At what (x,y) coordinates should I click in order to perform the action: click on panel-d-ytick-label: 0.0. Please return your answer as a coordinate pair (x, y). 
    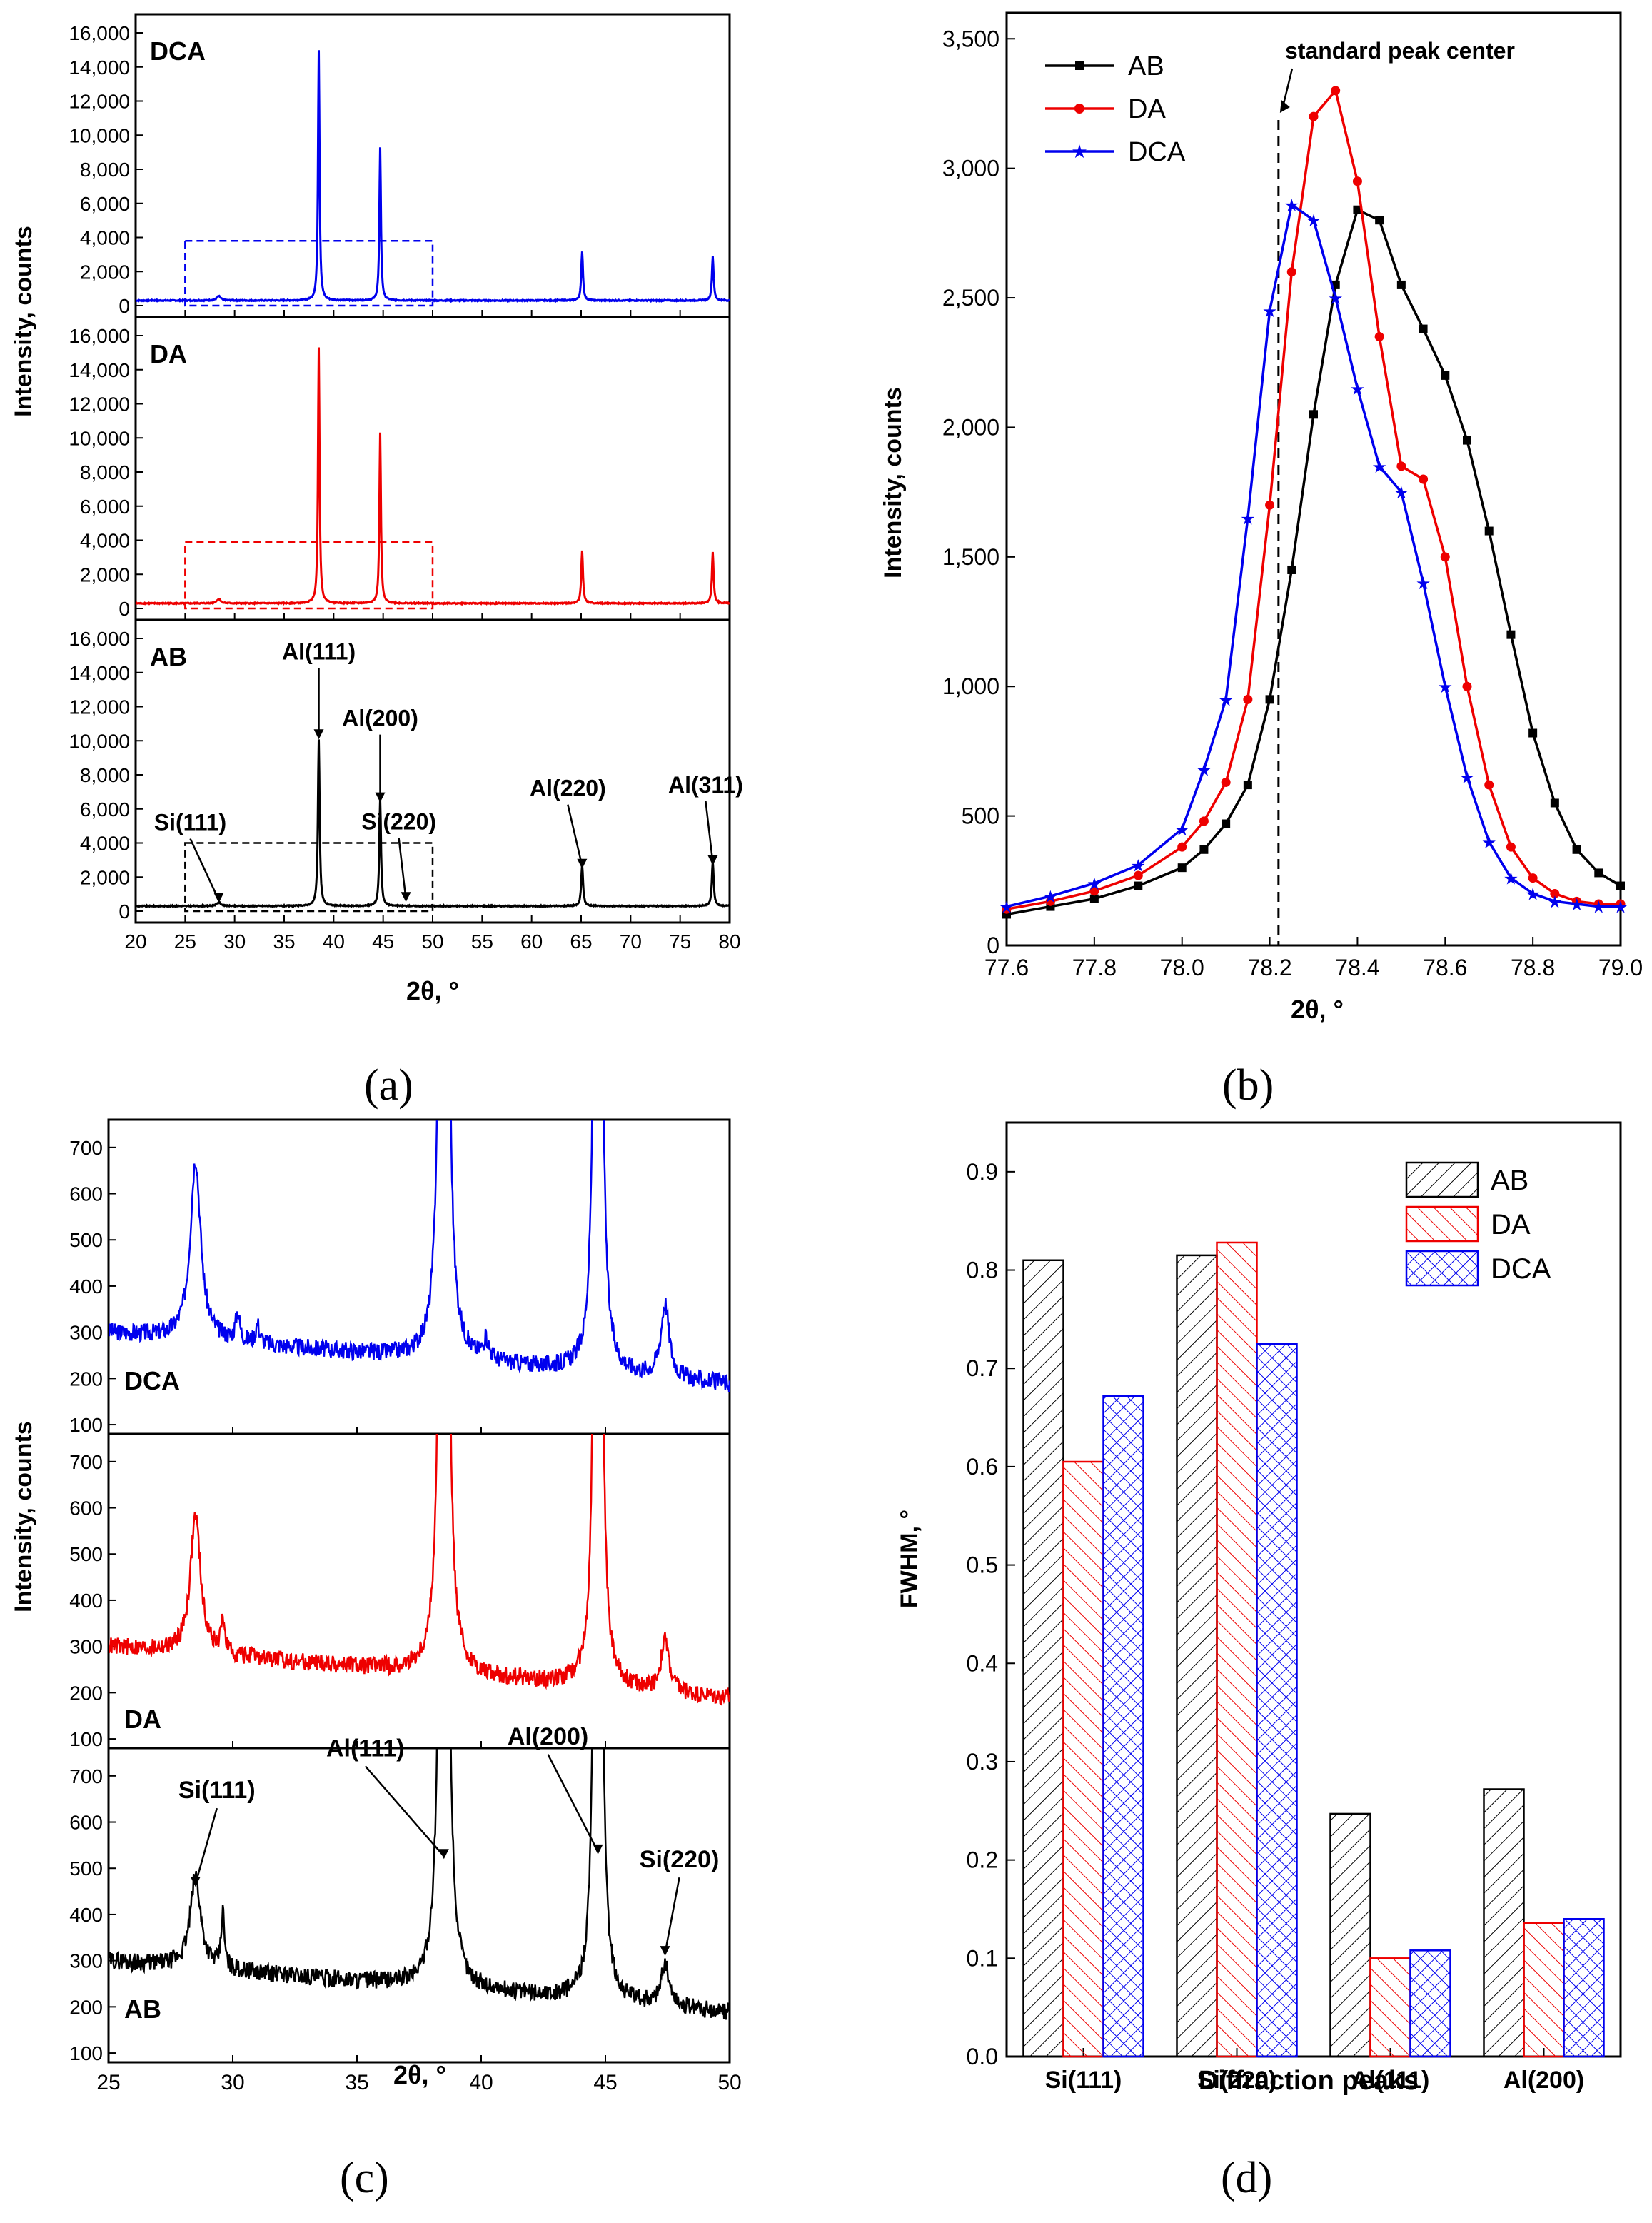
    Looking at the image, I should click on (983, 2056).